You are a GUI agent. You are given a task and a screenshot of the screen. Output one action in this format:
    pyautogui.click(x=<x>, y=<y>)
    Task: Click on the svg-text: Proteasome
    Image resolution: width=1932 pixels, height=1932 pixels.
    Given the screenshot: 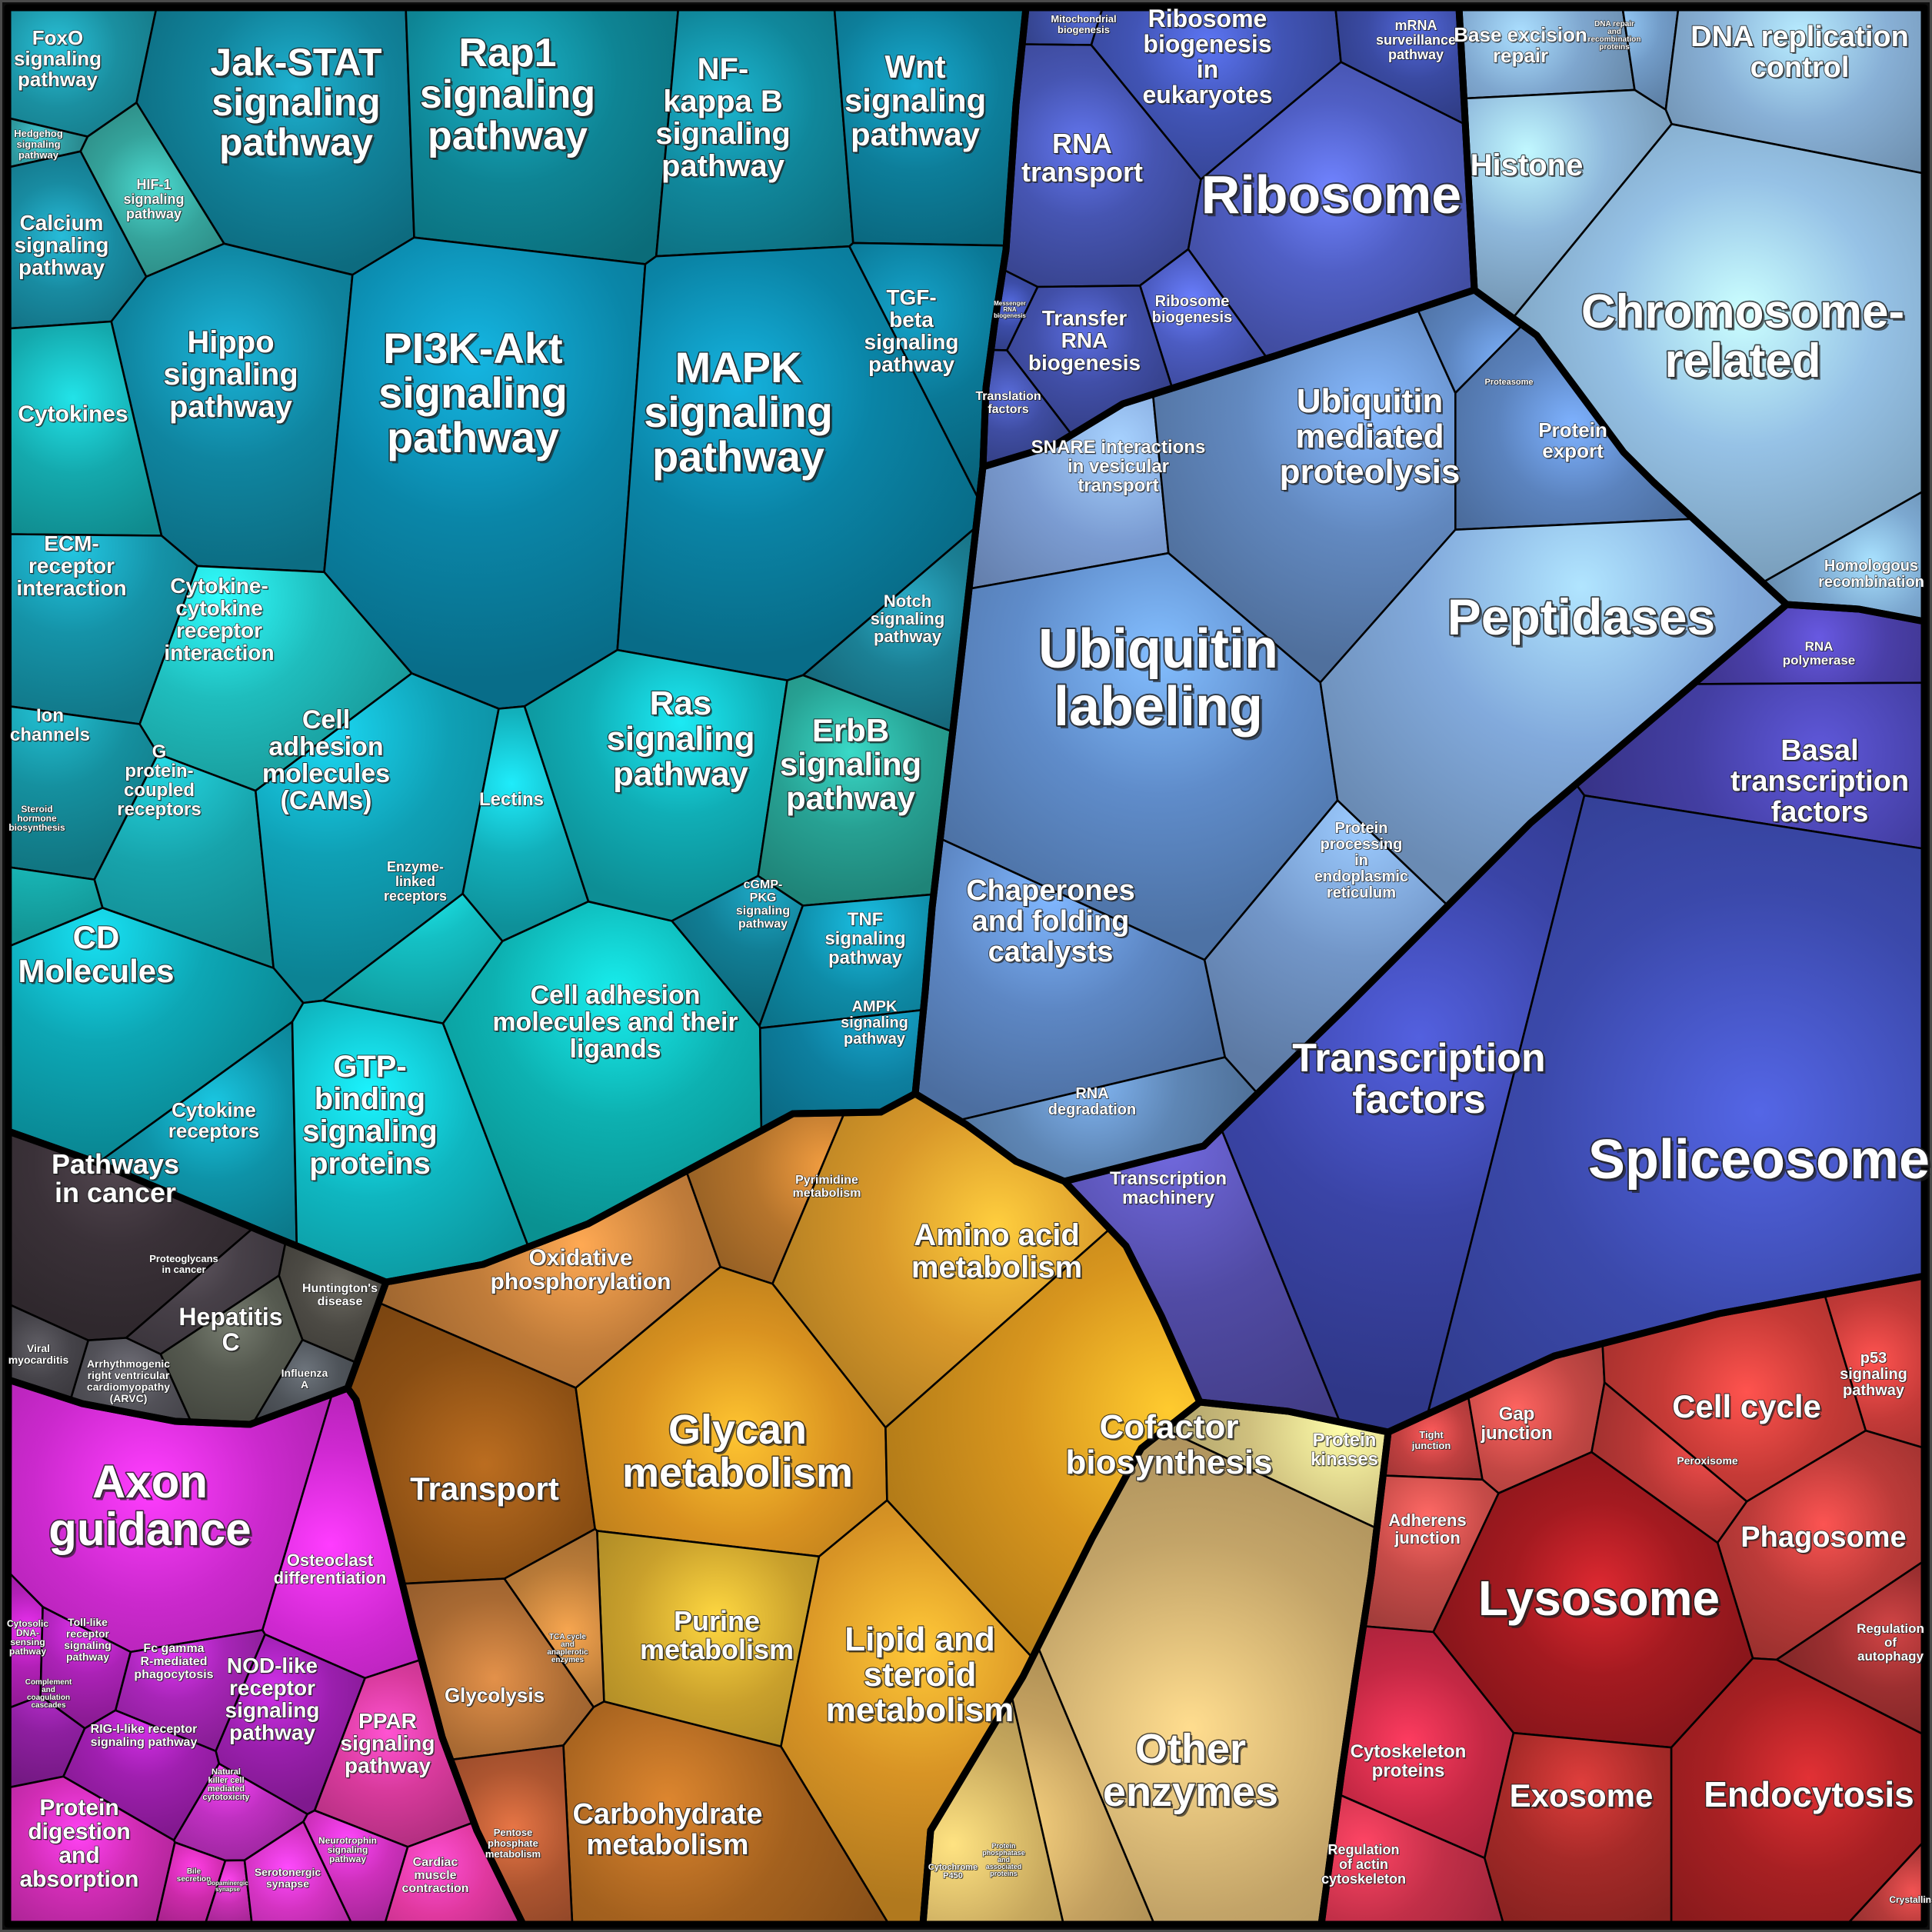 What is the action you would take?
    pyautogui.click(x=1509, y=382)
    